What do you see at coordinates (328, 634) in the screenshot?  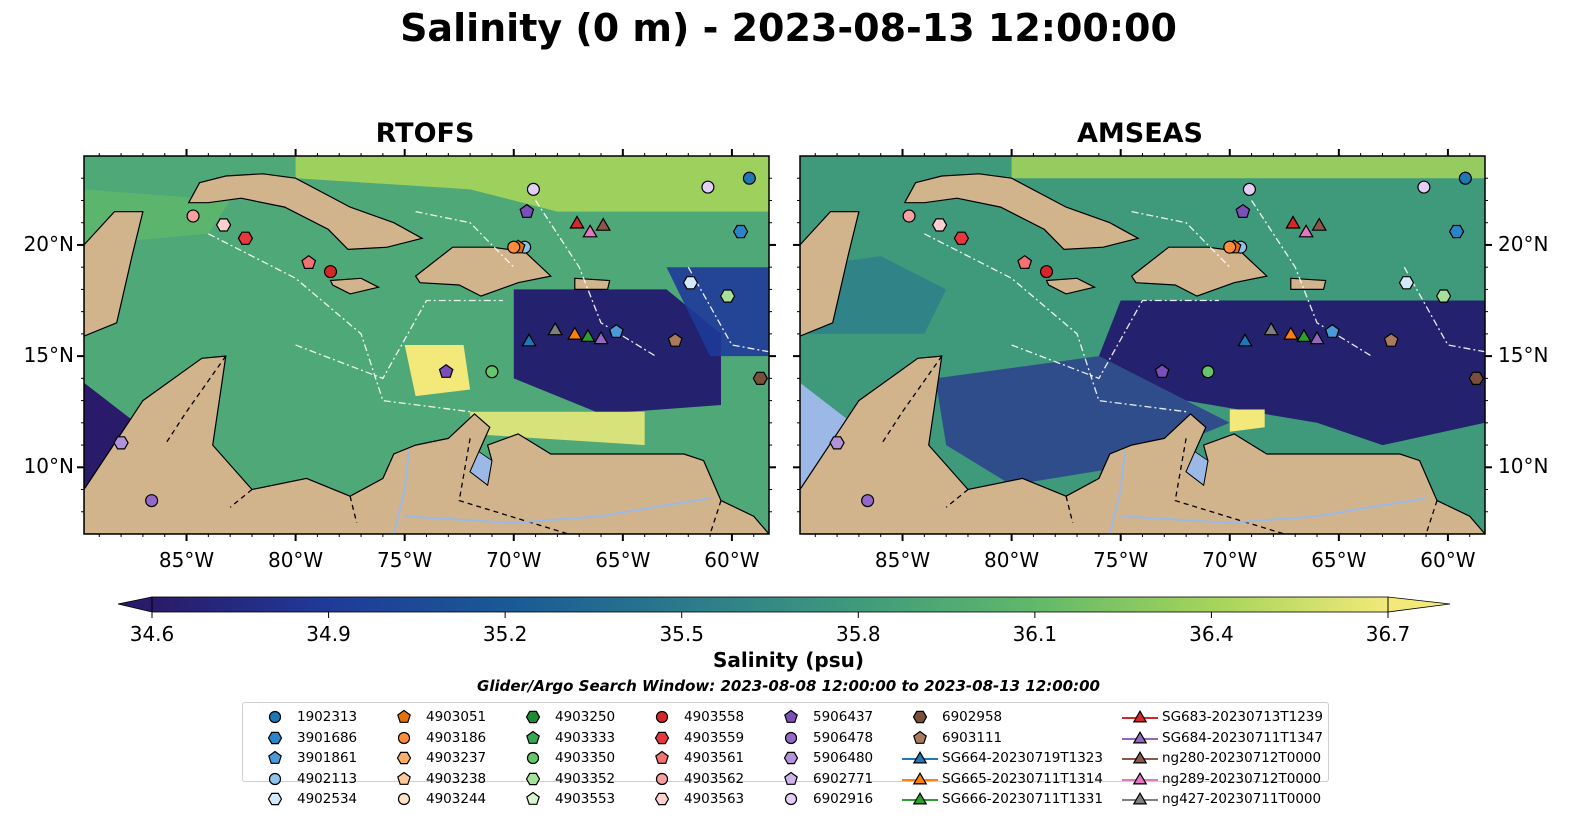 I see `colorbar-tick-label: 34.9` at bounding box center [328, 634].